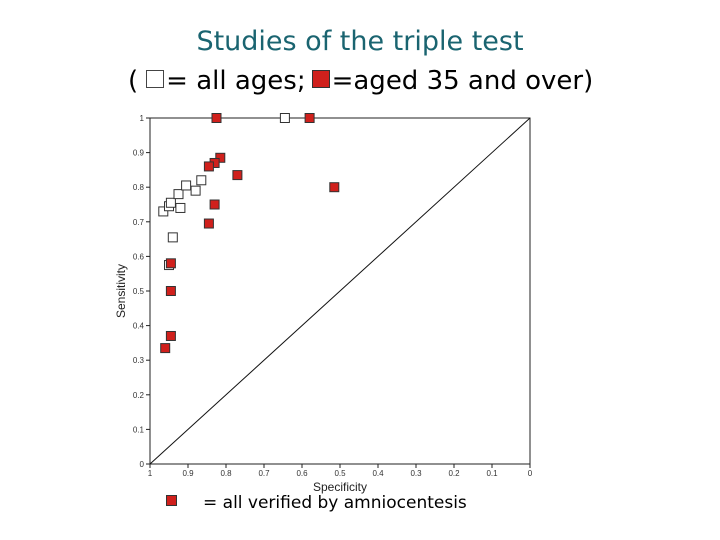 This screenshot has height=540, width=720. I want to click on footnote-text: = all verified by amniocentesis, so click(335, 503).